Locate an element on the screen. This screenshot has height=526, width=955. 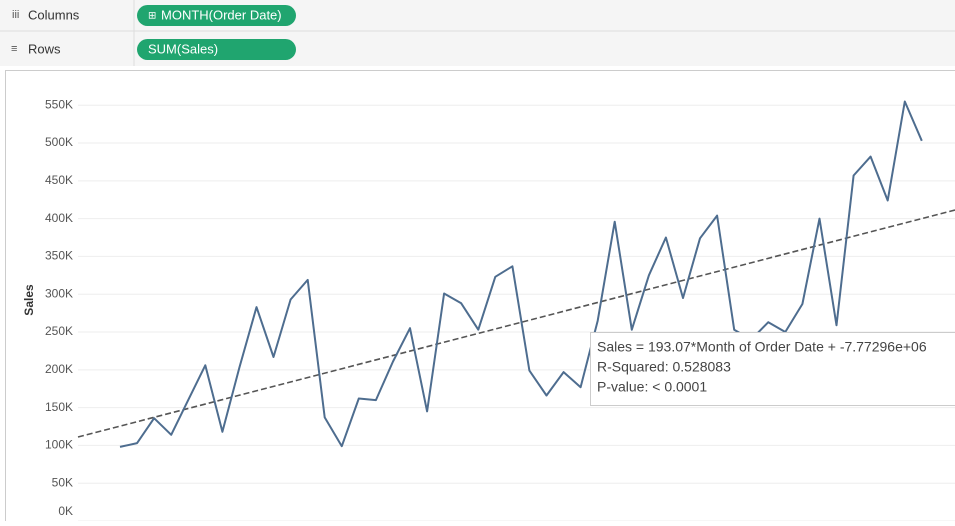
y-tick-label: 300K is located at coordinates (59, 293).